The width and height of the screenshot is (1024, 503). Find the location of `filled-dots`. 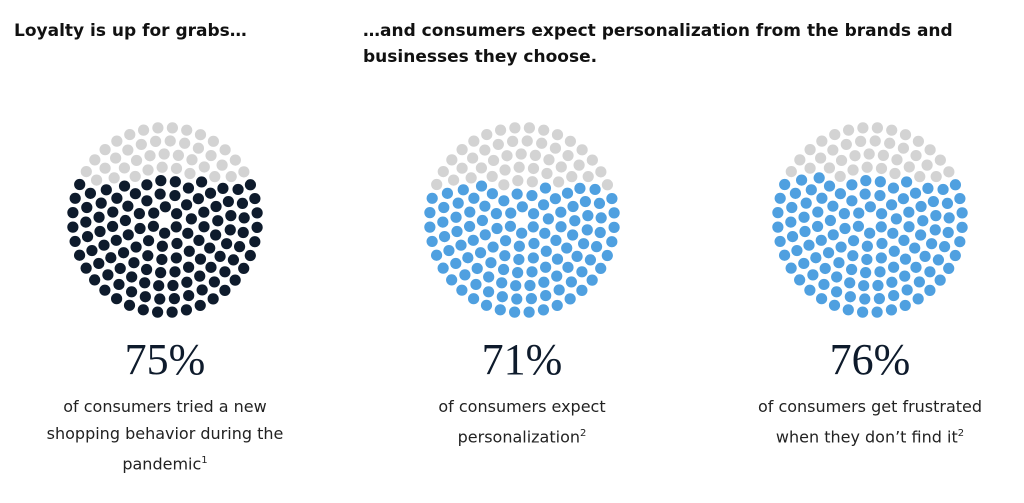

filled-dots is located at coordinates (870, 245).